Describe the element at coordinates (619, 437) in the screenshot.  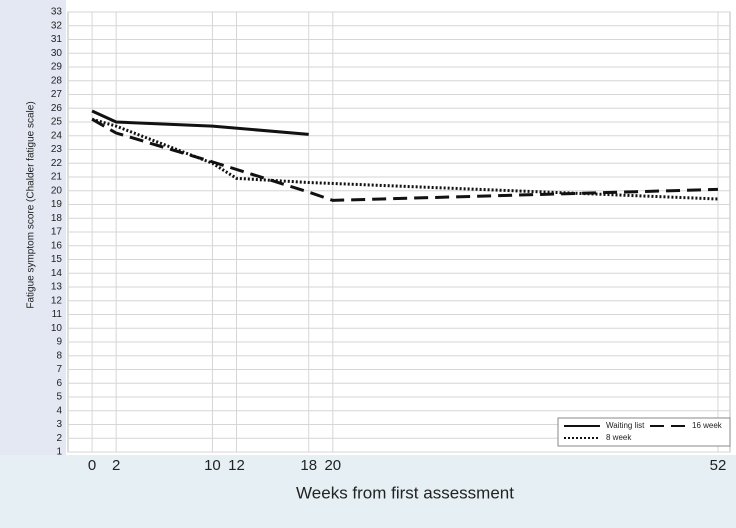
I see `legend-label: 8 week` at that location.